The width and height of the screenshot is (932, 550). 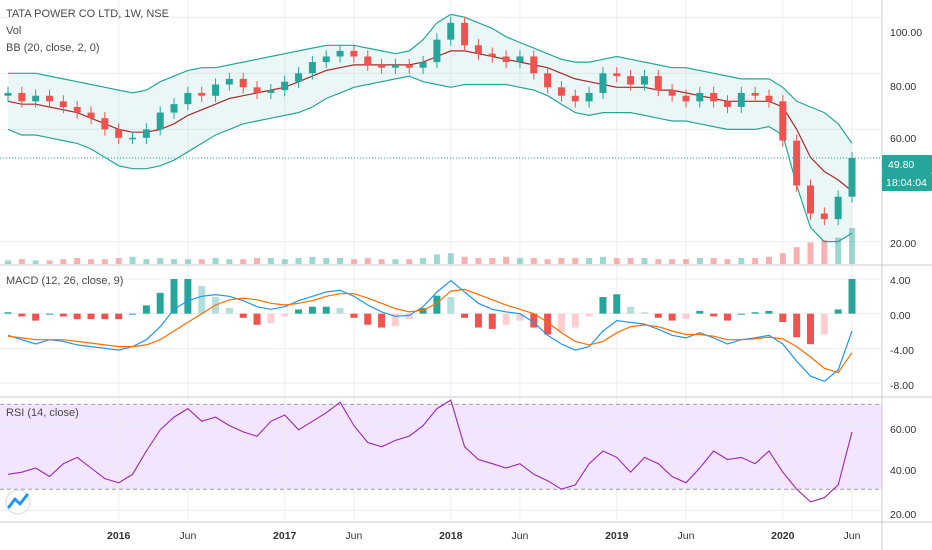 I want to click on last-price-tag: 49.80, so click(x=907, y=164).